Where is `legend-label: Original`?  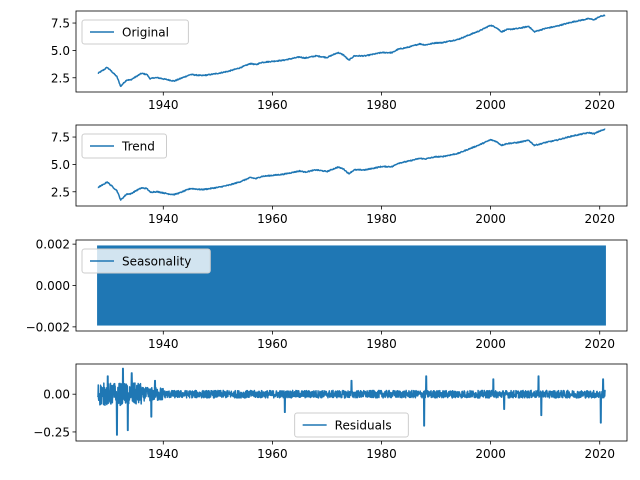
legend-label: Original is located at coordinates (145, 33).